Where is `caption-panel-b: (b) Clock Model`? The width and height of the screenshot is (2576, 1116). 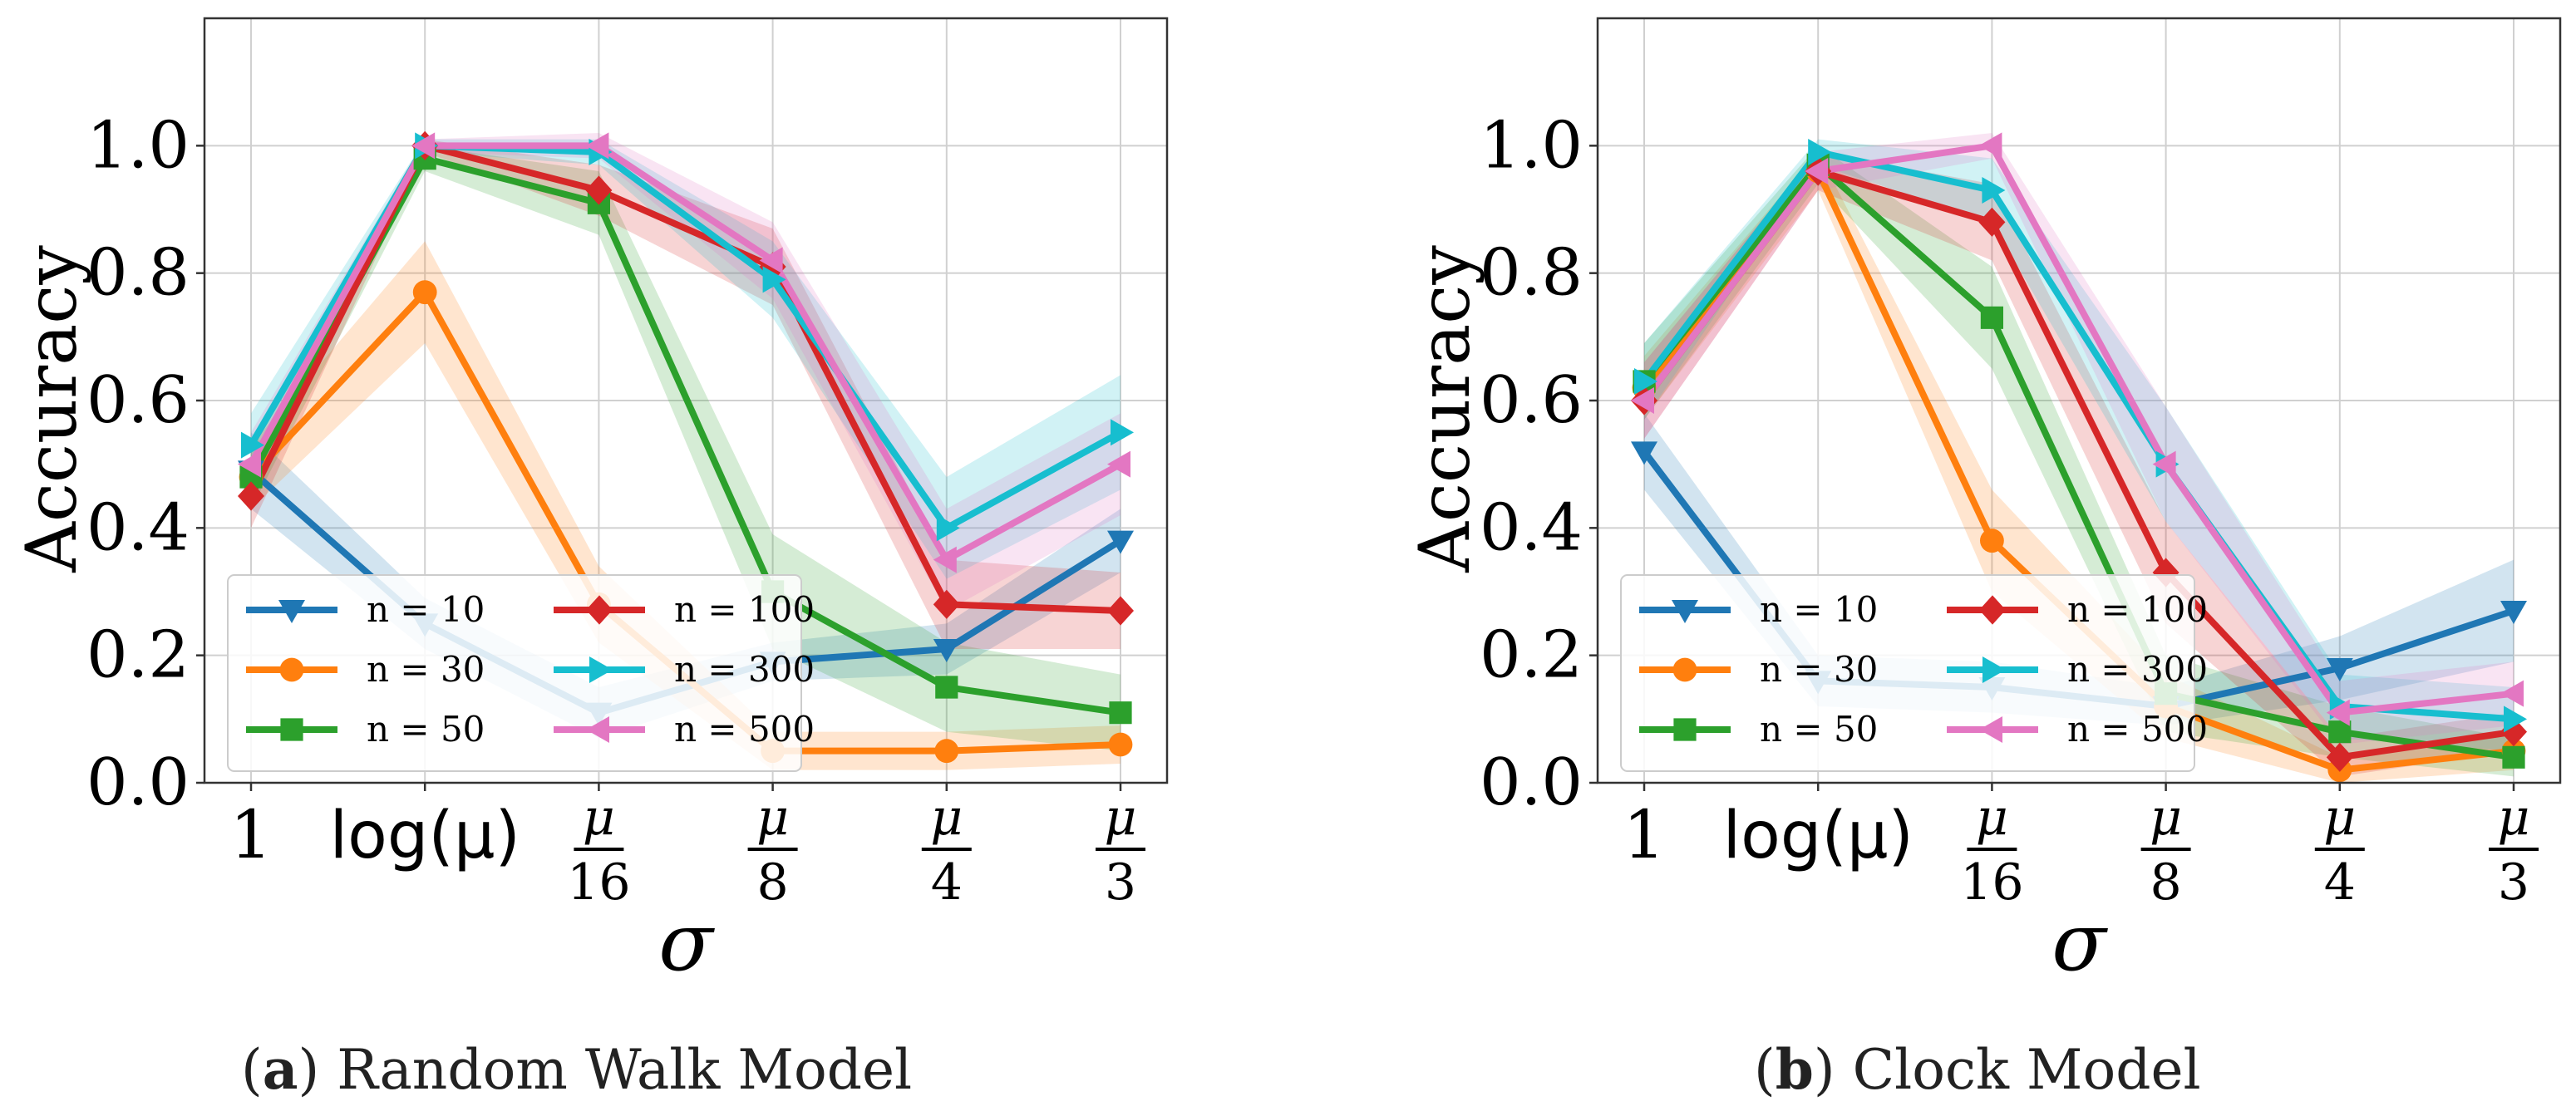
caption-panel-b: (b) Clock Model is located at coordinates (1977, 1069).